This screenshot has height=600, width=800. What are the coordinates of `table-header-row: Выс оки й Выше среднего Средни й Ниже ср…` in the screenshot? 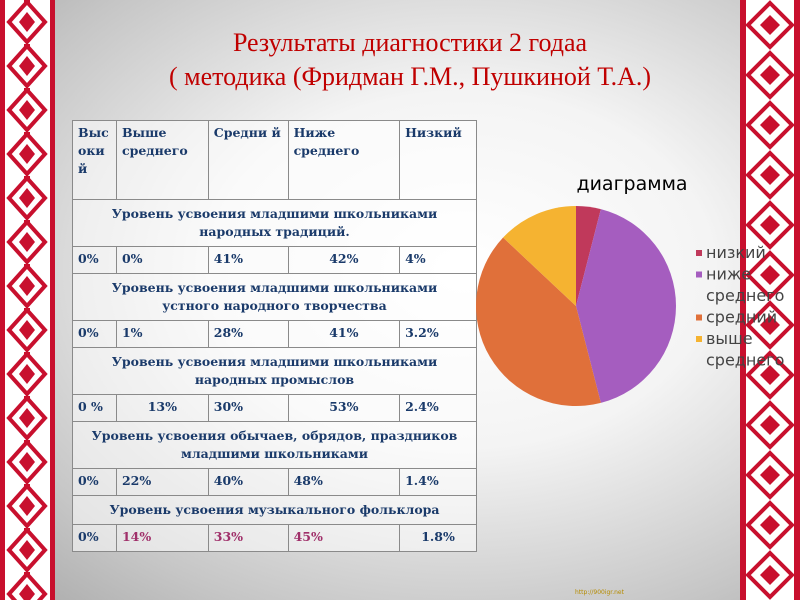 It's located at (274, 160).